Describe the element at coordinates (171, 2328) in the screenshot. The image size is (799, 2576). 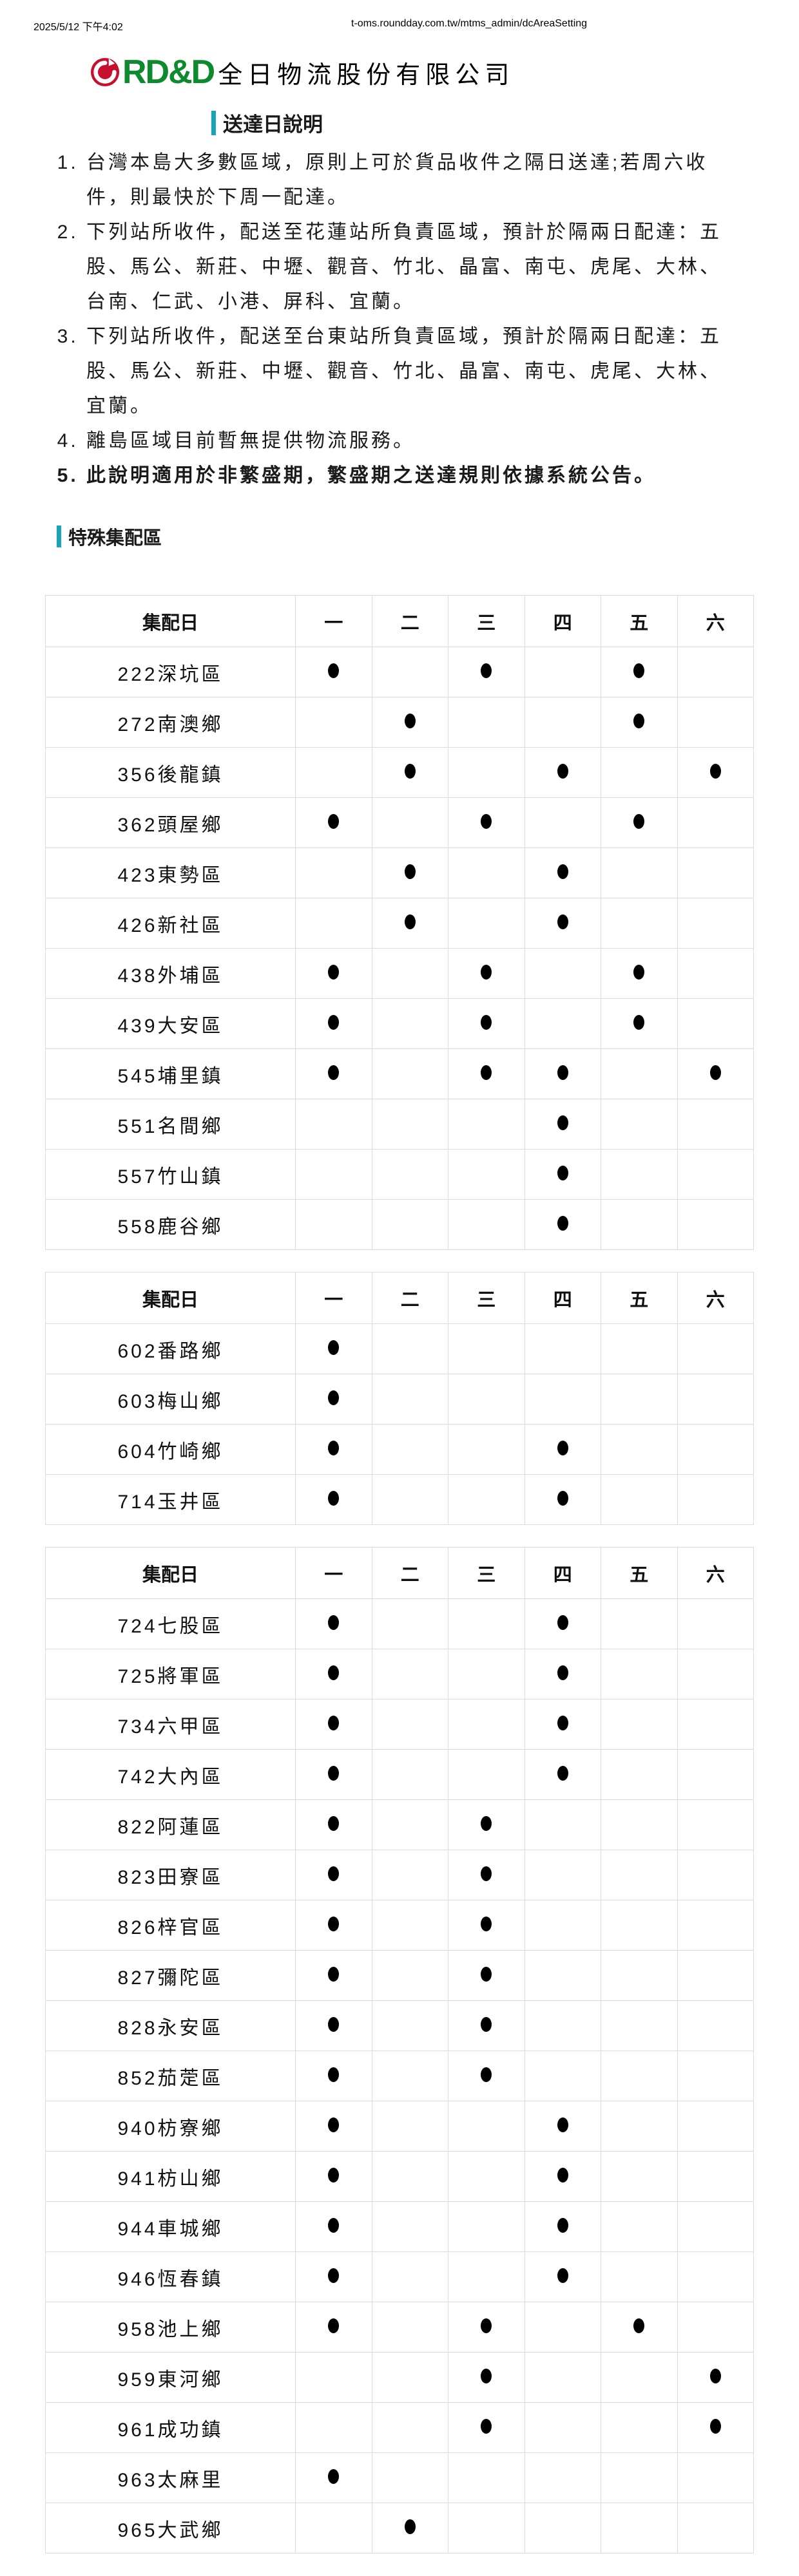
I see `area-cell: 958池上鄉` at that location.